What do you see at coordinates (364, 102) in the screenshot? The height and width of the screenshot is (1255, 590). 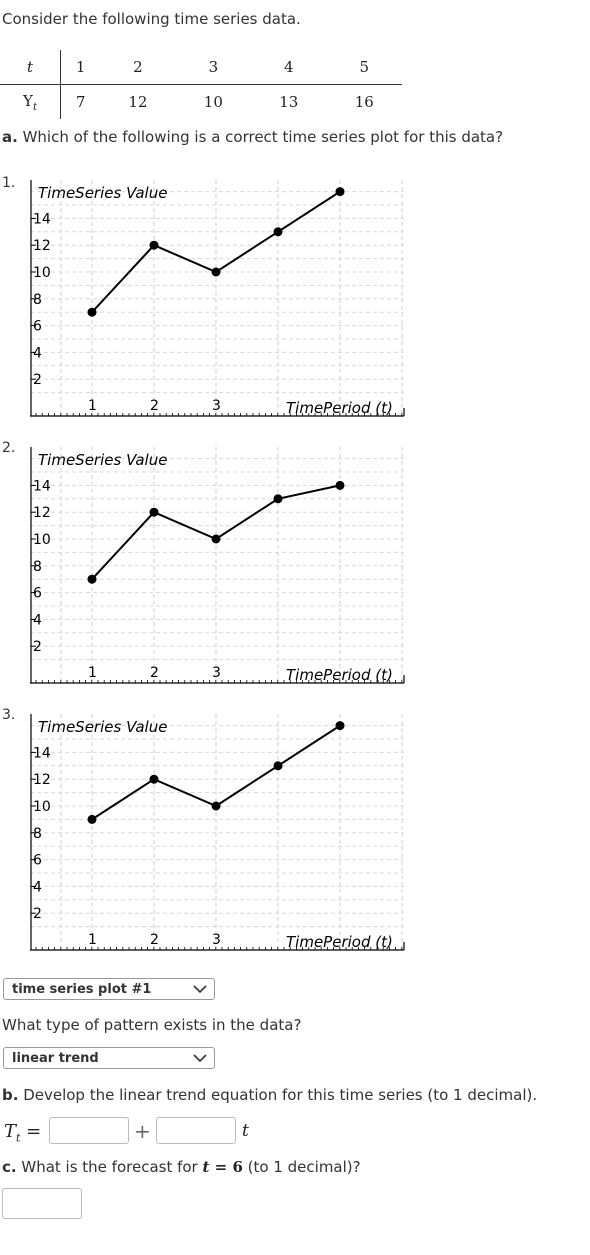 I see `y-value: 16` at bounding box center [364, 102].